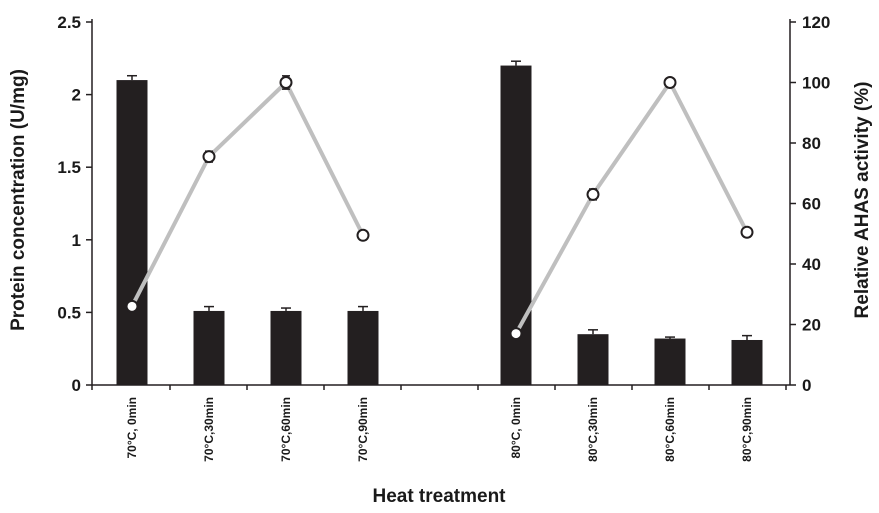 The image size is (879, 513). Describe the element at coordinates (209, 429) in the screenshot. I see `category-label: 70°C,30min` at that location.